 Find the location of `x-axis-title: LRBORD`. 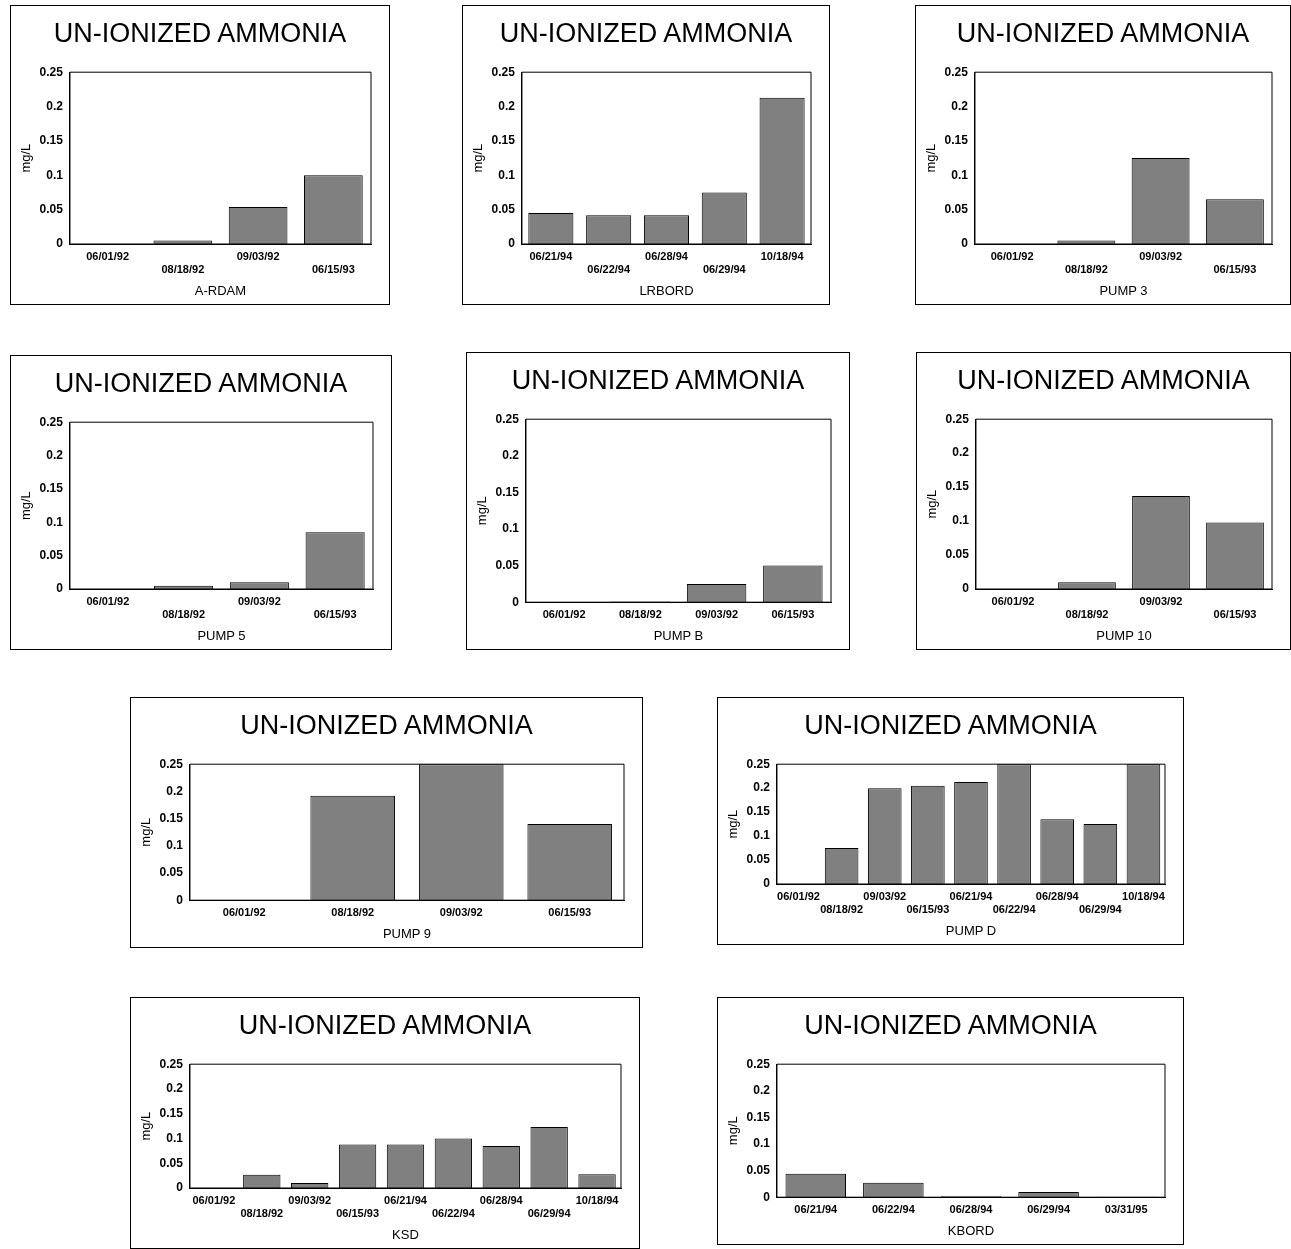

x-axis-title: LRBORD is located at coordinates (666, 290).